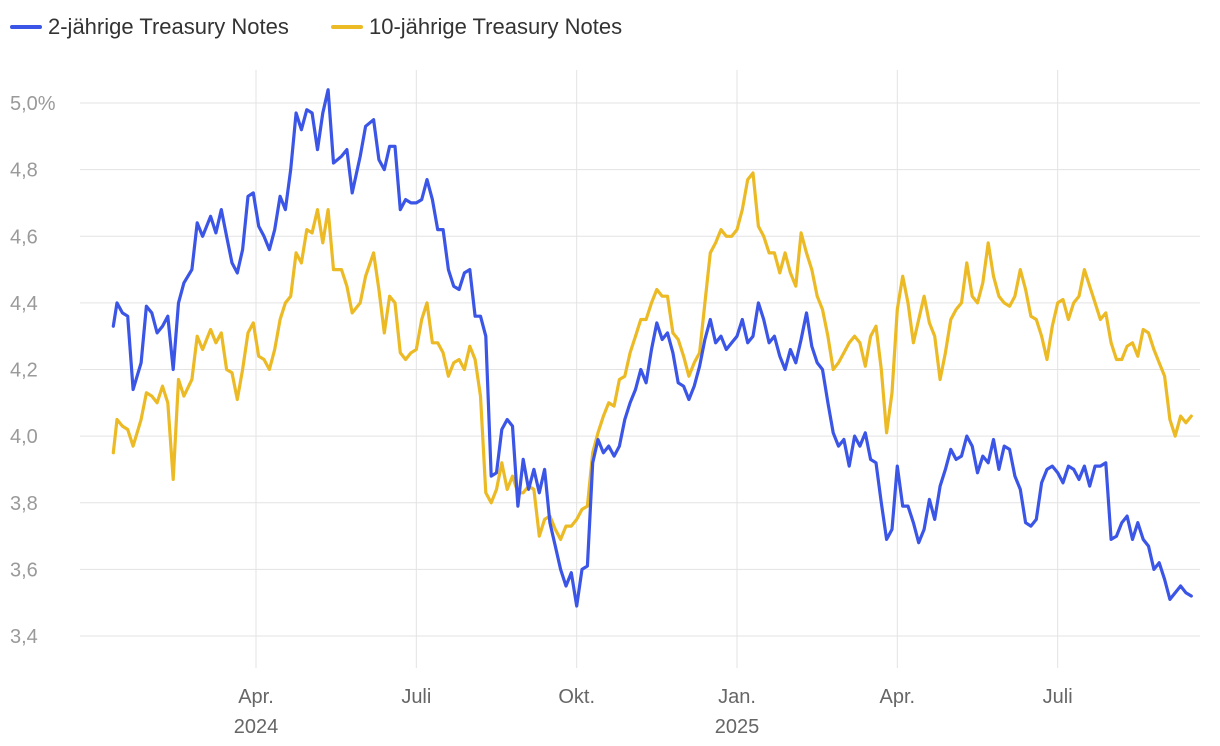 This screenshot has height=746, width=1220. I want to click on x-axis: Apr. 2024 Juli Okt. Jan. 2025 Apr. Juli, so click(653, 712).